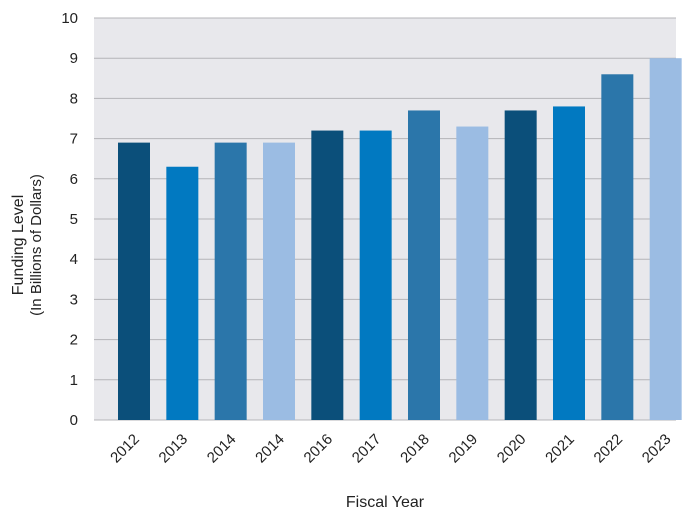  Describe the element at coordinates (74, 219) in the screenshot. I see `y-tick-label: 5` at that location.